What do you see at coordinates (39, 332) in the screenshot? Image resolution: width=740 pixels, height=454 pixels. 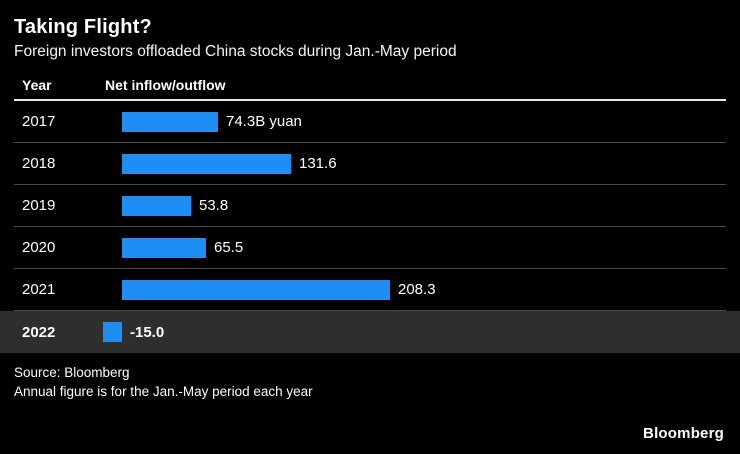 I see `year-label: 2022` at bounding box center [39, 332].